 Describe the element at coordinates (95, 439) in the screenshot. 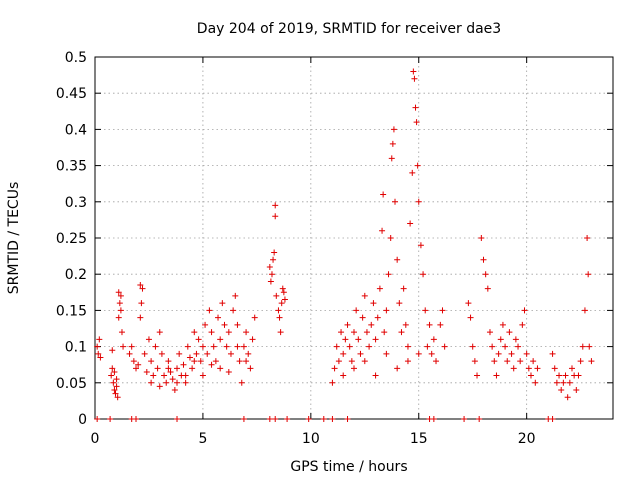

I see `x-tick-label: 0` at that location.